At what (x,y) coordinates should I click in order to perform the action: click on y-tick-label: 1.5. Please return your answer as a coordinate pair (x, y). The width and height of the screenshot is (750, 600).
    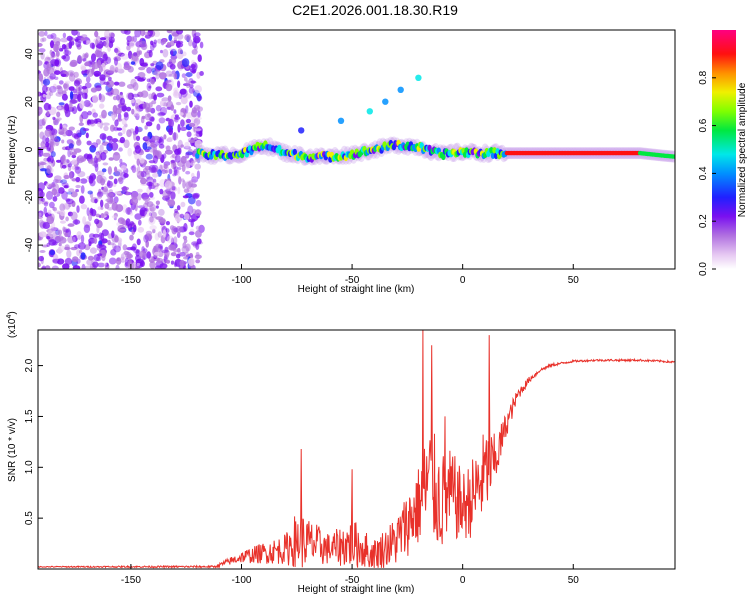
    Looking at the image, I should click on (29, 416).